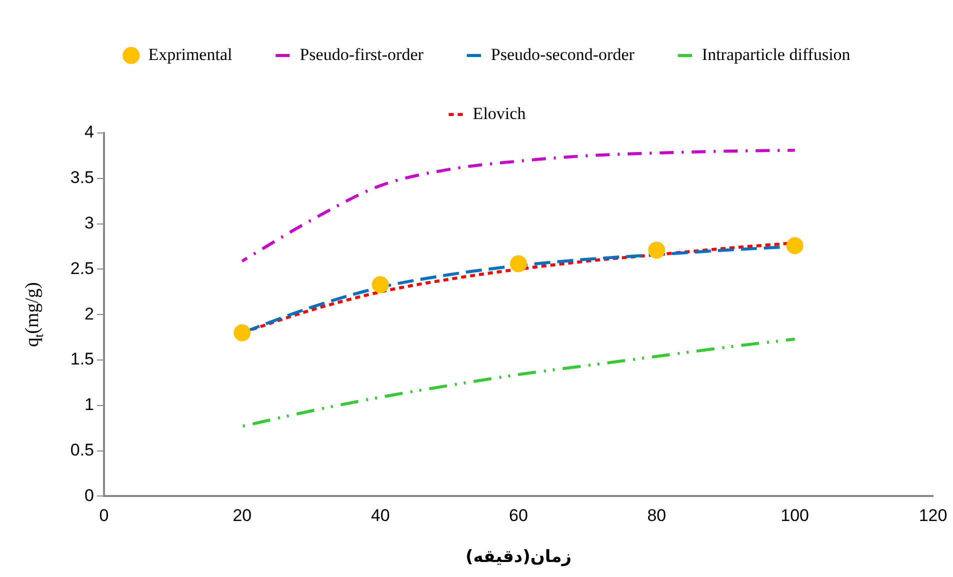 This screenshot has height=577, width=953. Describe the element at coordinates (89, 314) in the screenshot. I see `y-tick-label: 2` at that location.